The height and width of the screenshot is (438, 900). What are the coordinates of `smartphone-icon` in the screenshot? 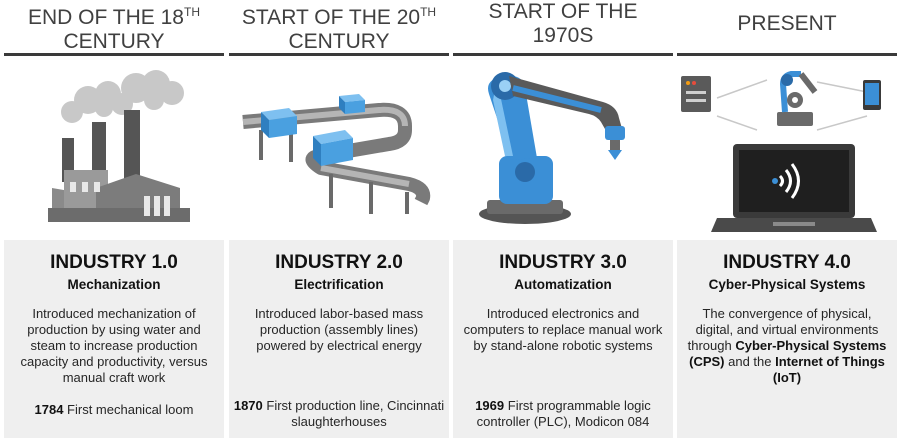 It's located at (872, 95).